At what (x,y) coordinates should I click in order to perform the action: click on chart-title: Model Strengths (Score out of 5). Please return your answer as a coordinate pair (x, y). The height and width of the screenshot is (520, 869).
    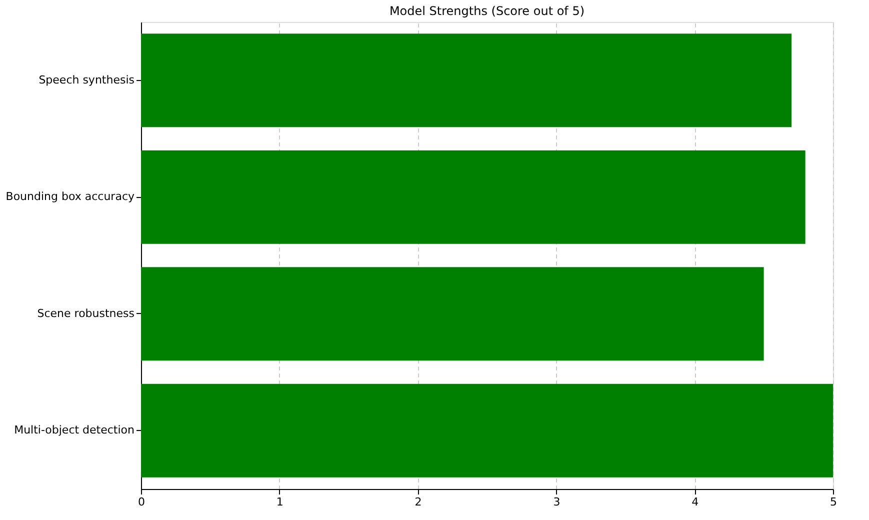
    Looking at the image, I should click on (487, 11).